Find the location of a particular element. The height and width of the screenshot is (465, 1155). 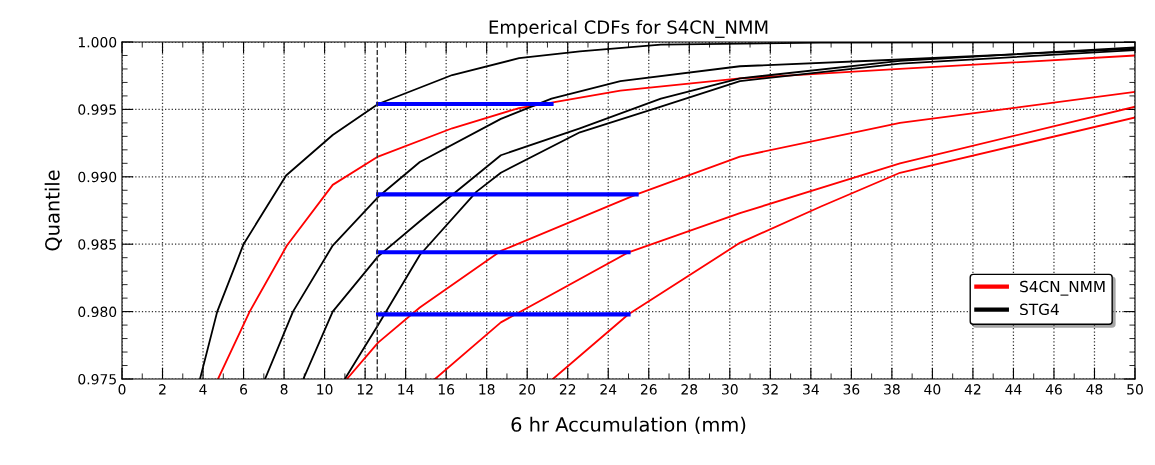

x-tick-label: 2 is located at coordinates (162, 389).